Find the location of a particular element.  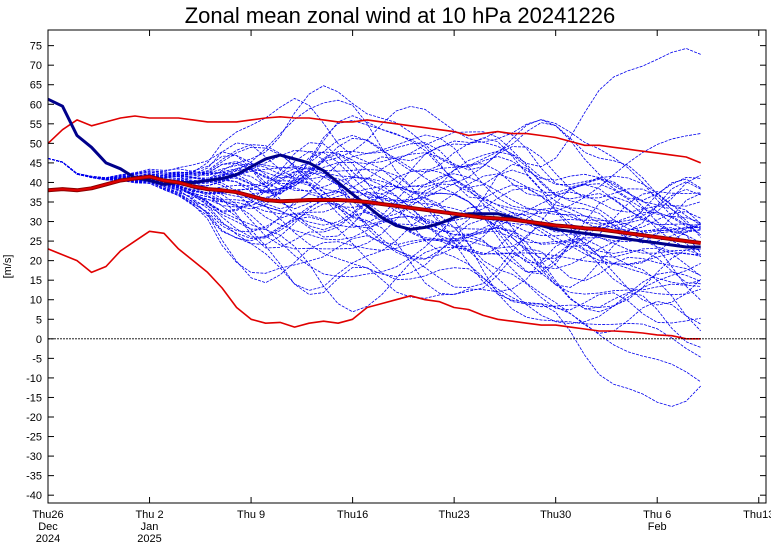

y-tick-label: 55 is located at coordinates (36, 125).